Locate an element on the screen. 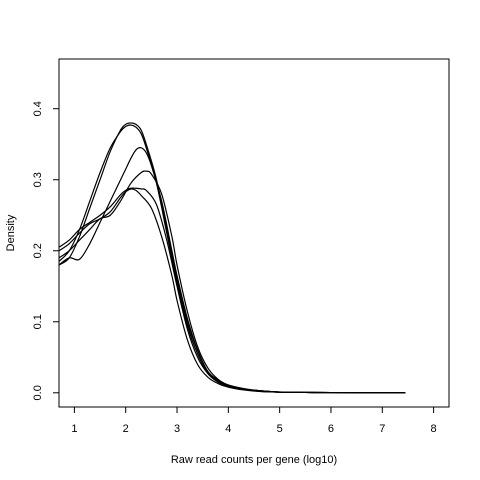 The height and width of the screenshot is (480, 480). x-tick-label: 2 is located at coordinates (126, 429).